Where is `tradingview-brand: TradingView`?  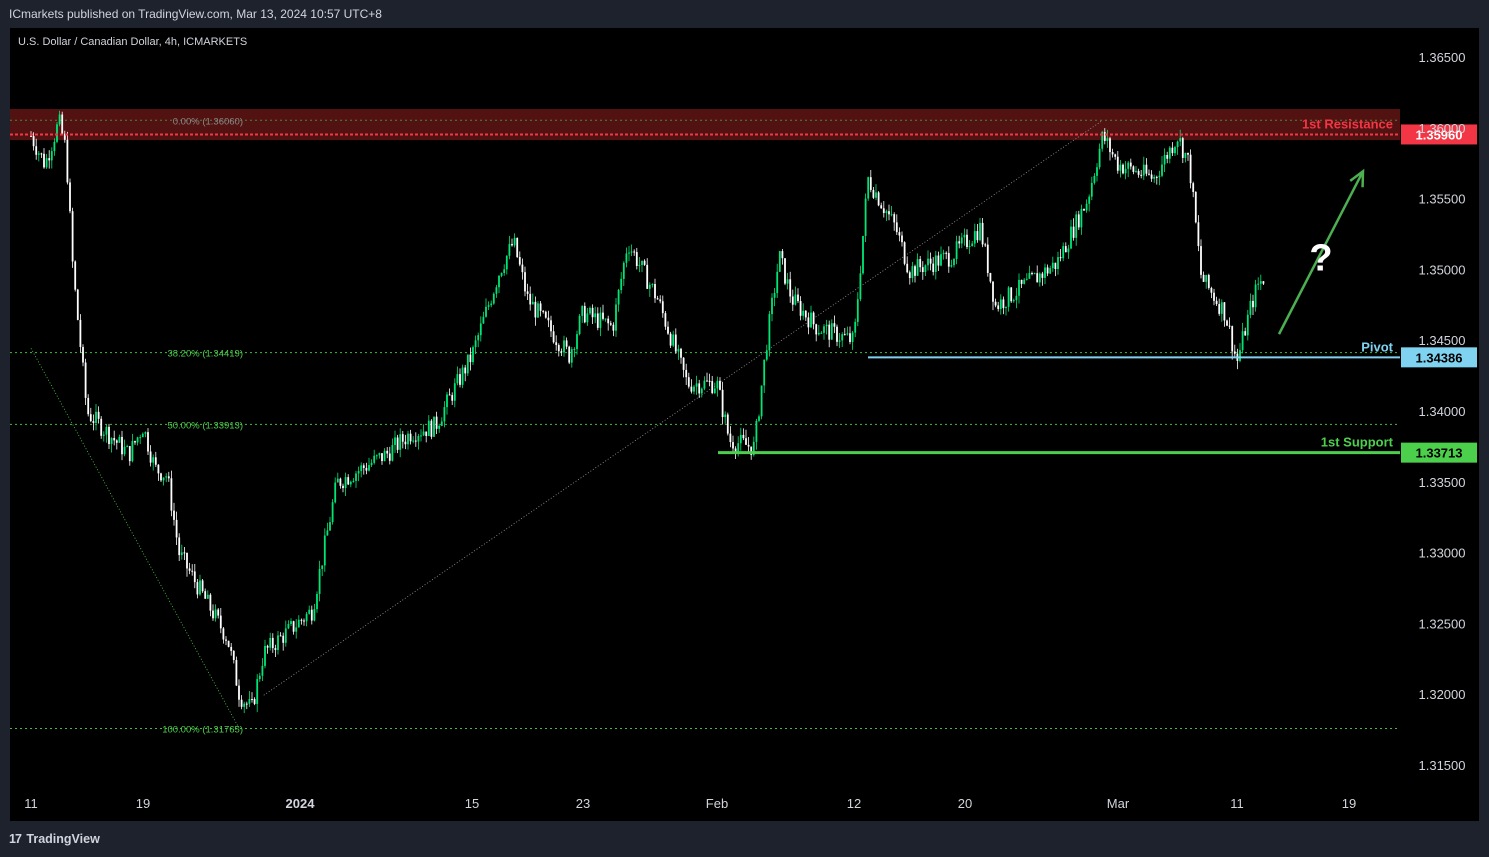 tradingview-brand: TradingView is located at coordinates (63, 839).